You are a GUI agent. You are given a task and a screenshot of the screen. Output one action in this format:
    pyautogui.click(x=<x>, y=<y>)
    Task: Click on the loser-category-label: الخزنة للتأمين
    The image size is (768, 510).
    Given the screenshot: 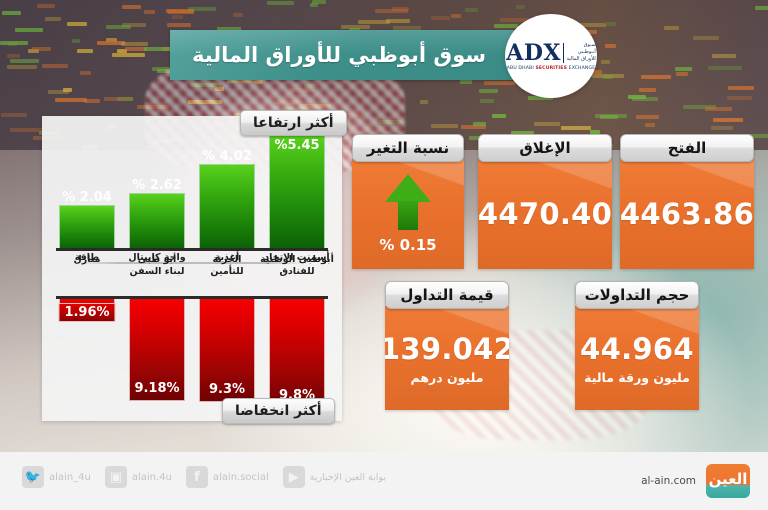 What is the action you would take?
    pyautogui.click(x=227, y=265)
    